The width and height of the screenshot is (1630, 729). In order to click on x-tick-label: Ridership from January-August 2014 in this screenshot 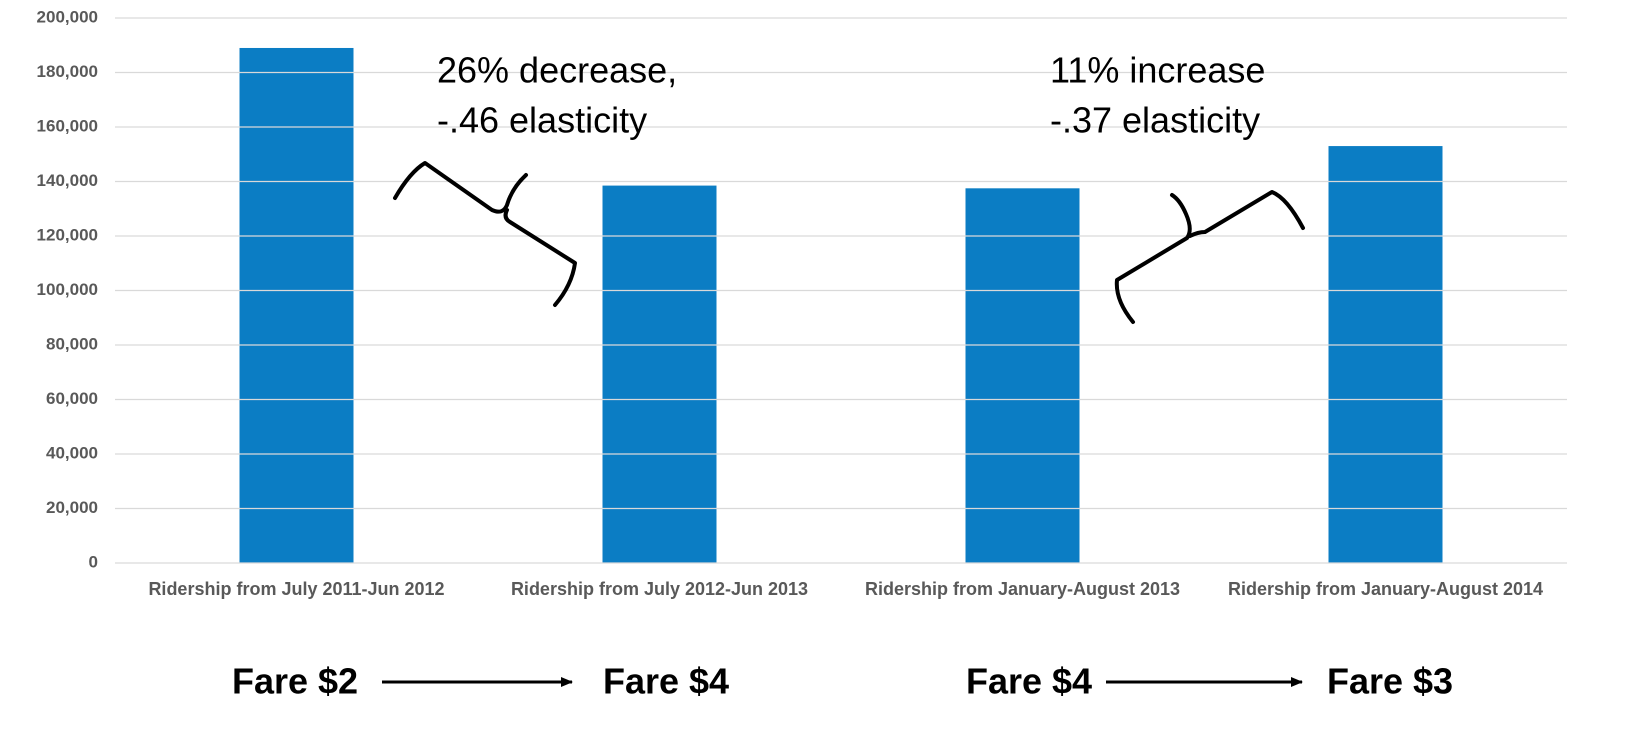, I will do `click(1385, 589)`.